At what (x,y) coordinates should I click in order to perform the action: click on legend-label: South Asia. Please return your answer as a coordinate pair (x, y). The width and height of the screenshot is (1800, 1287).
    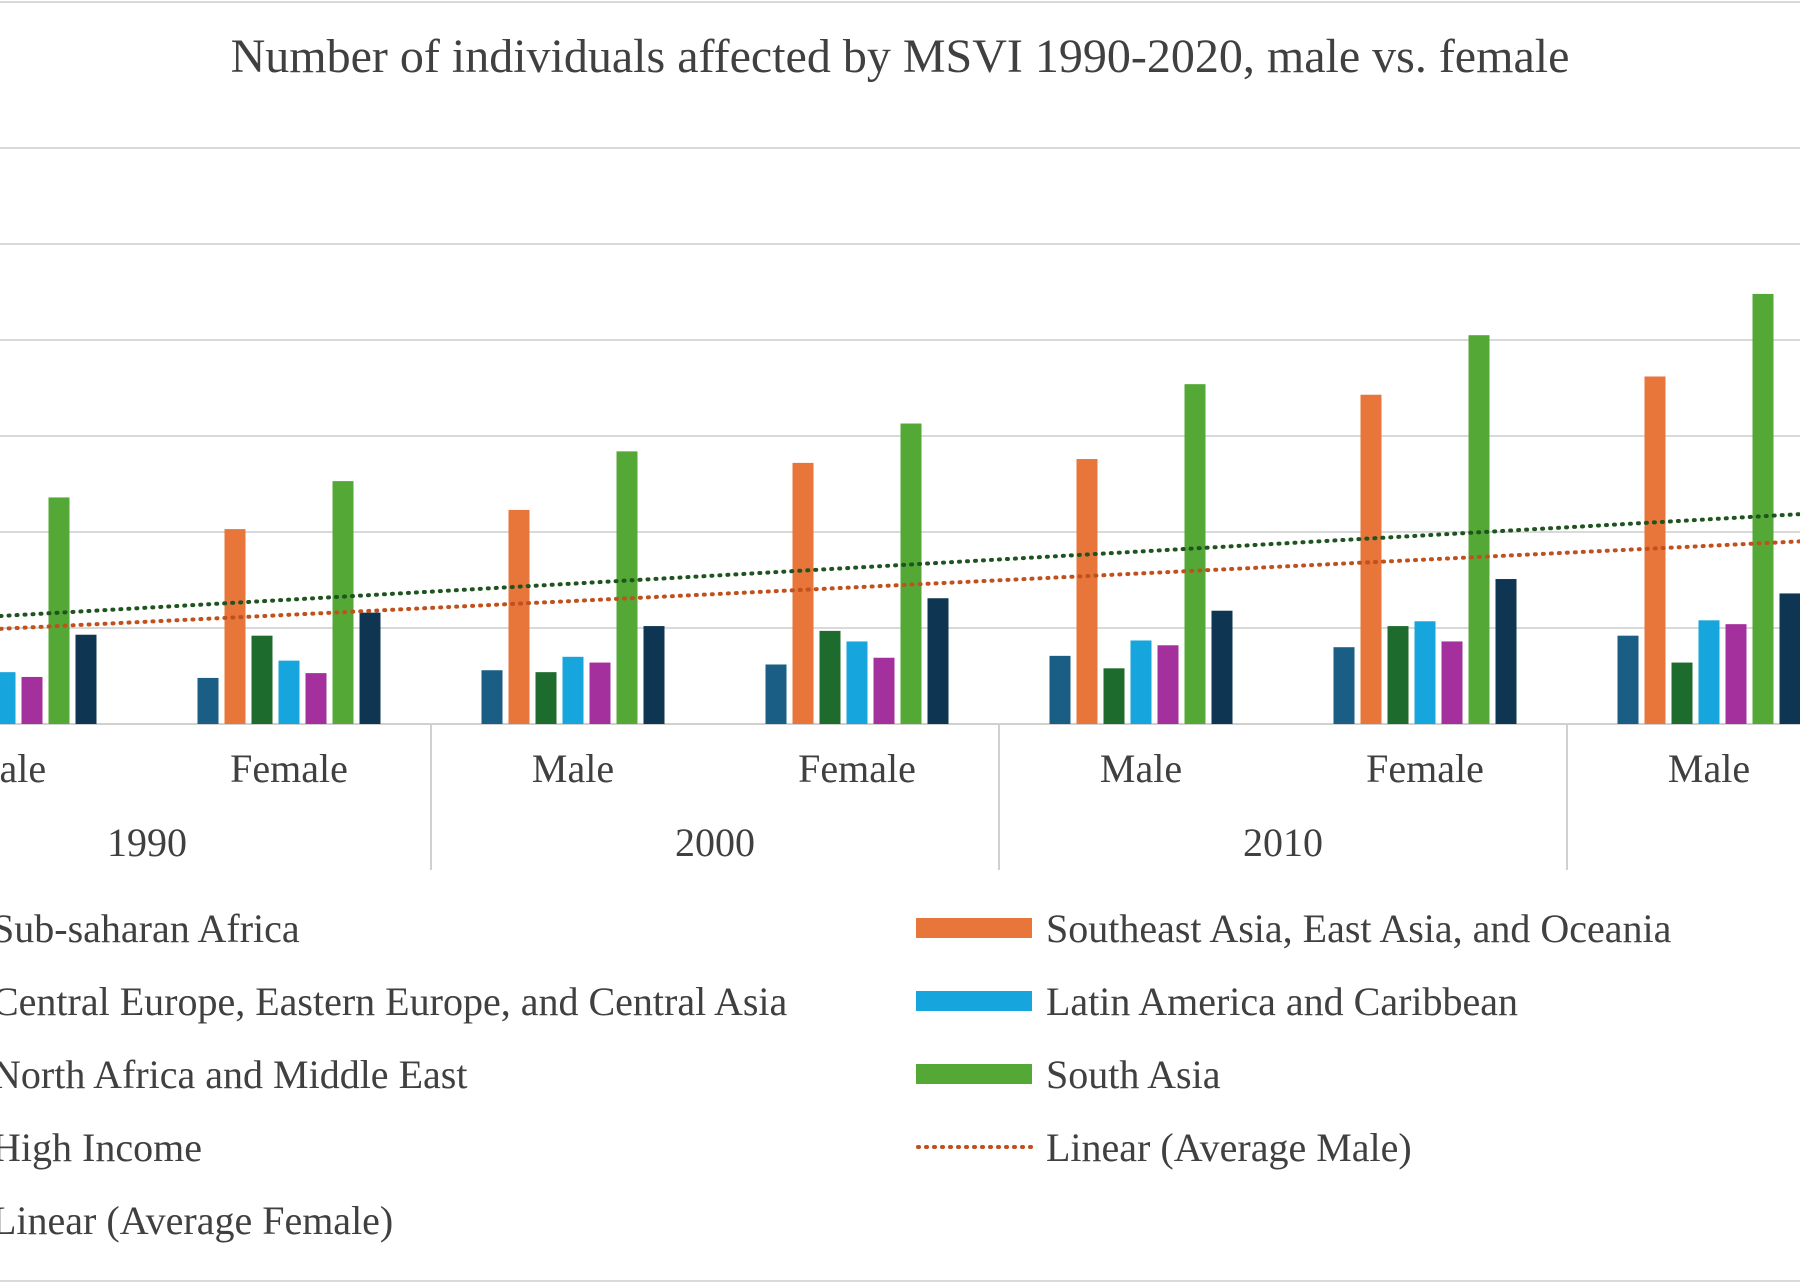
    Looking at the image, I should click on (1133, 1074).